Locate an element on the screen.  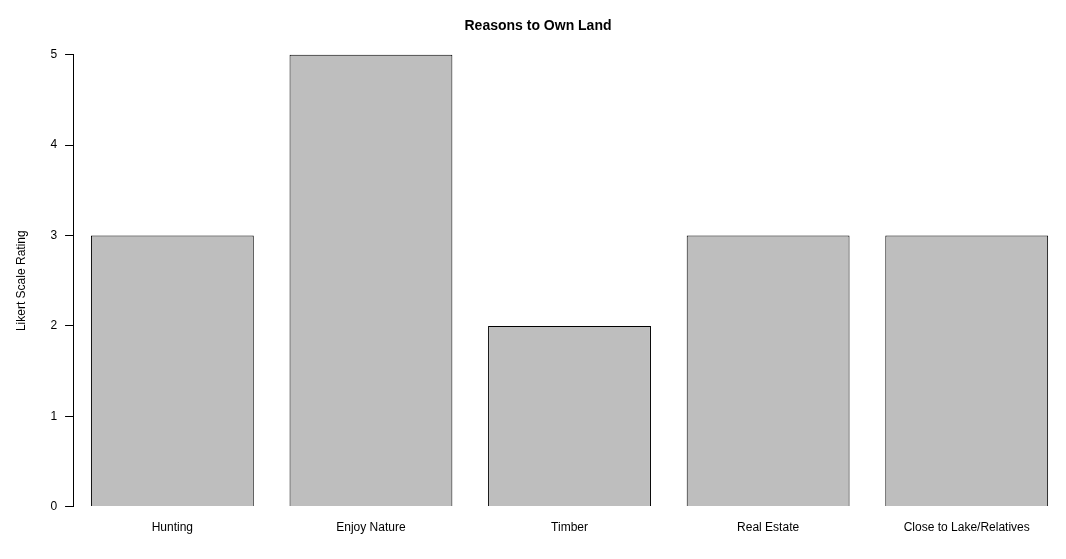
y-tick-label: 1 is located at coordinates (54, 415).